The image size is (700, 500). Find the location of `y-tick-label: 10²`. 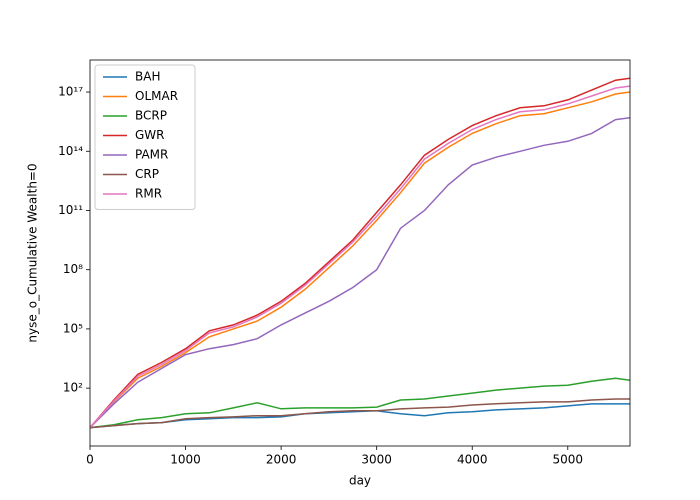

y-tick-label: 10² is located at coordinates (73, 388).